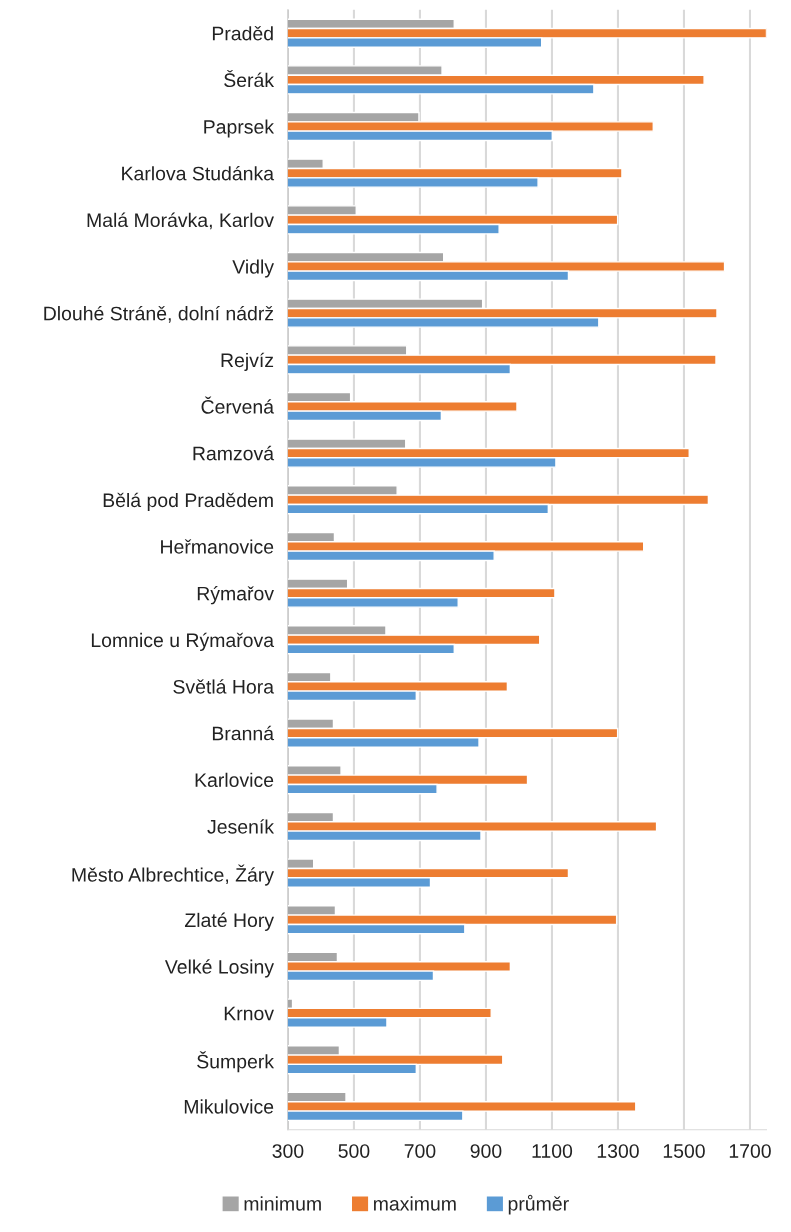  What do you see at coordinates (288, 1151) in the screenshot?
I see `x-tick-label: 300` at bounding box center [288, 1151].